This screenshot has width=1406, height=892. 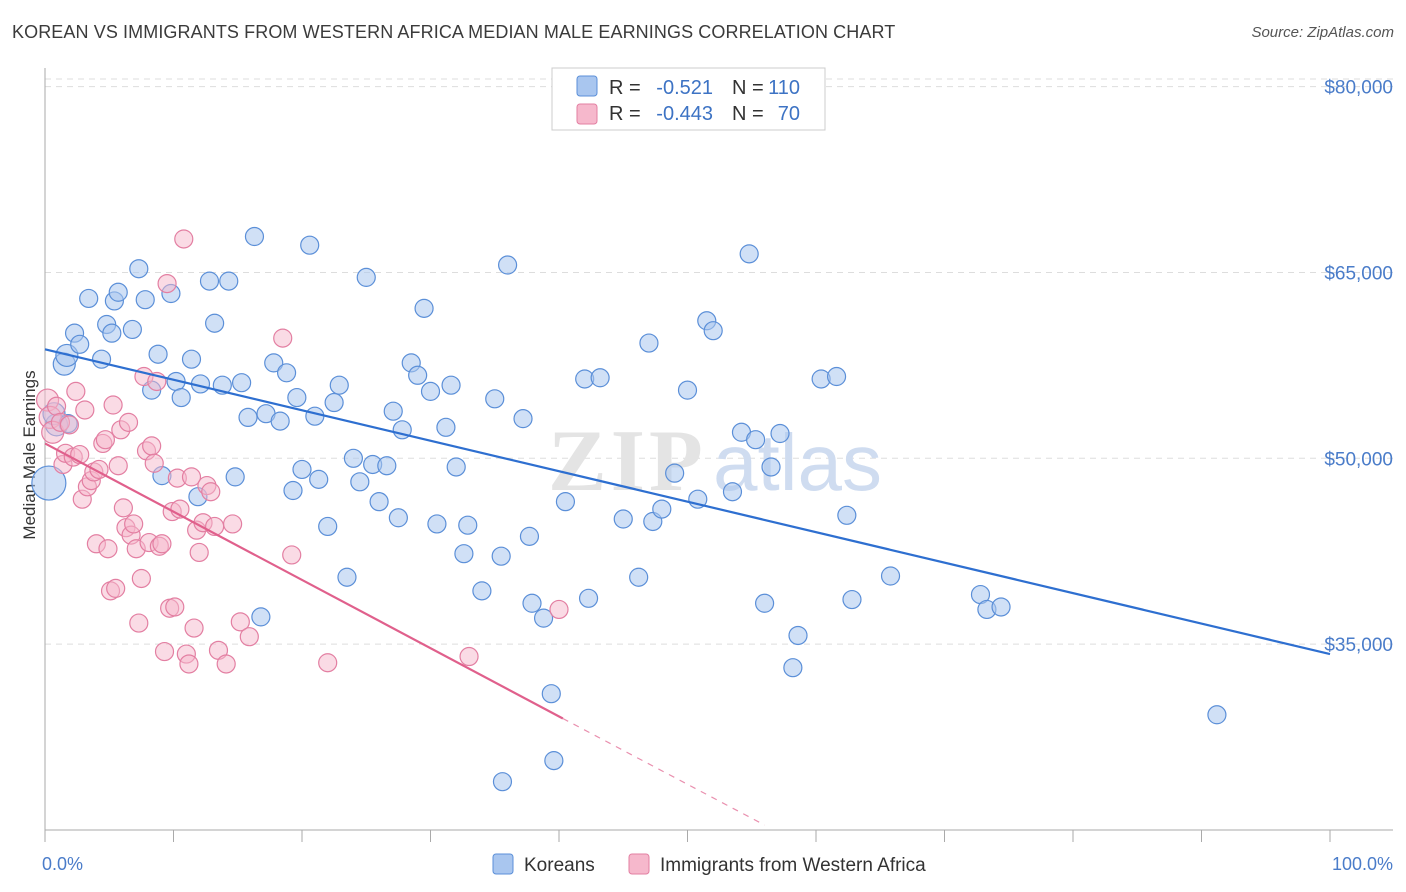 I want to click on legend-n-value-2: 70, so click(x=789, y=114).